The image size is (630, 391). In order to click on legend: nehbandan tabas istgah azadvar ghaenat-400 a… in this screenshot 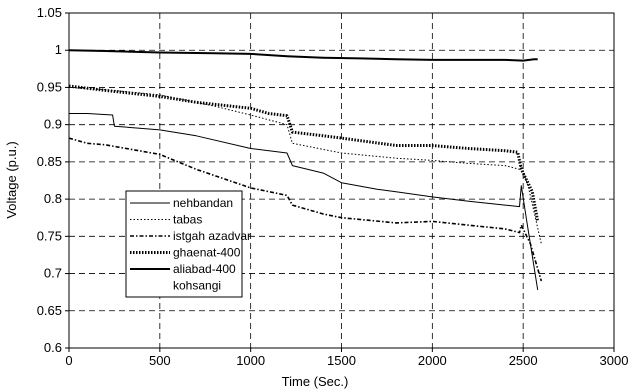, I will do `click(188, 244)`.